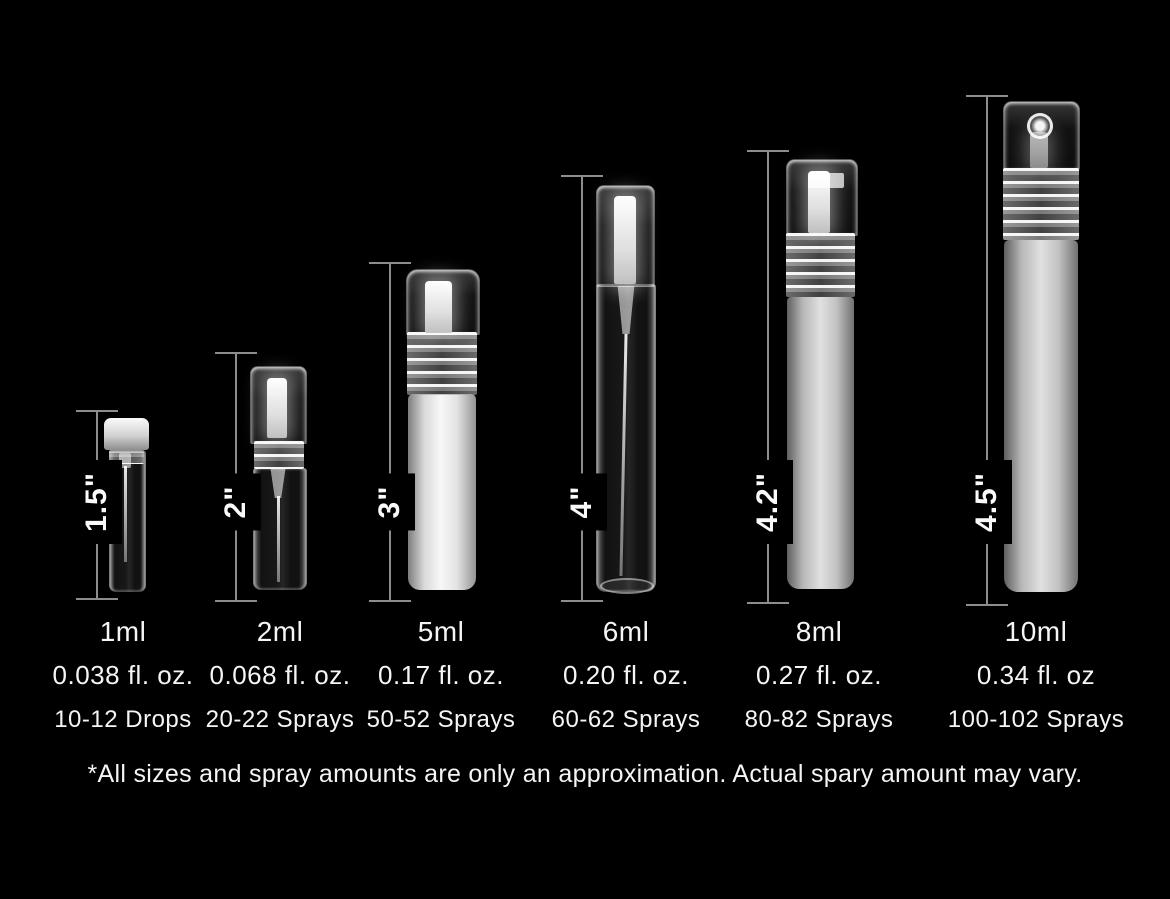 Image resolution: width=1170 pixels, height=899 pixels. What do you see at coordinates (123, 719) in the screenshot?
I see `spray-count-label: 10-12 Drops` at bounding box center [123, 719].